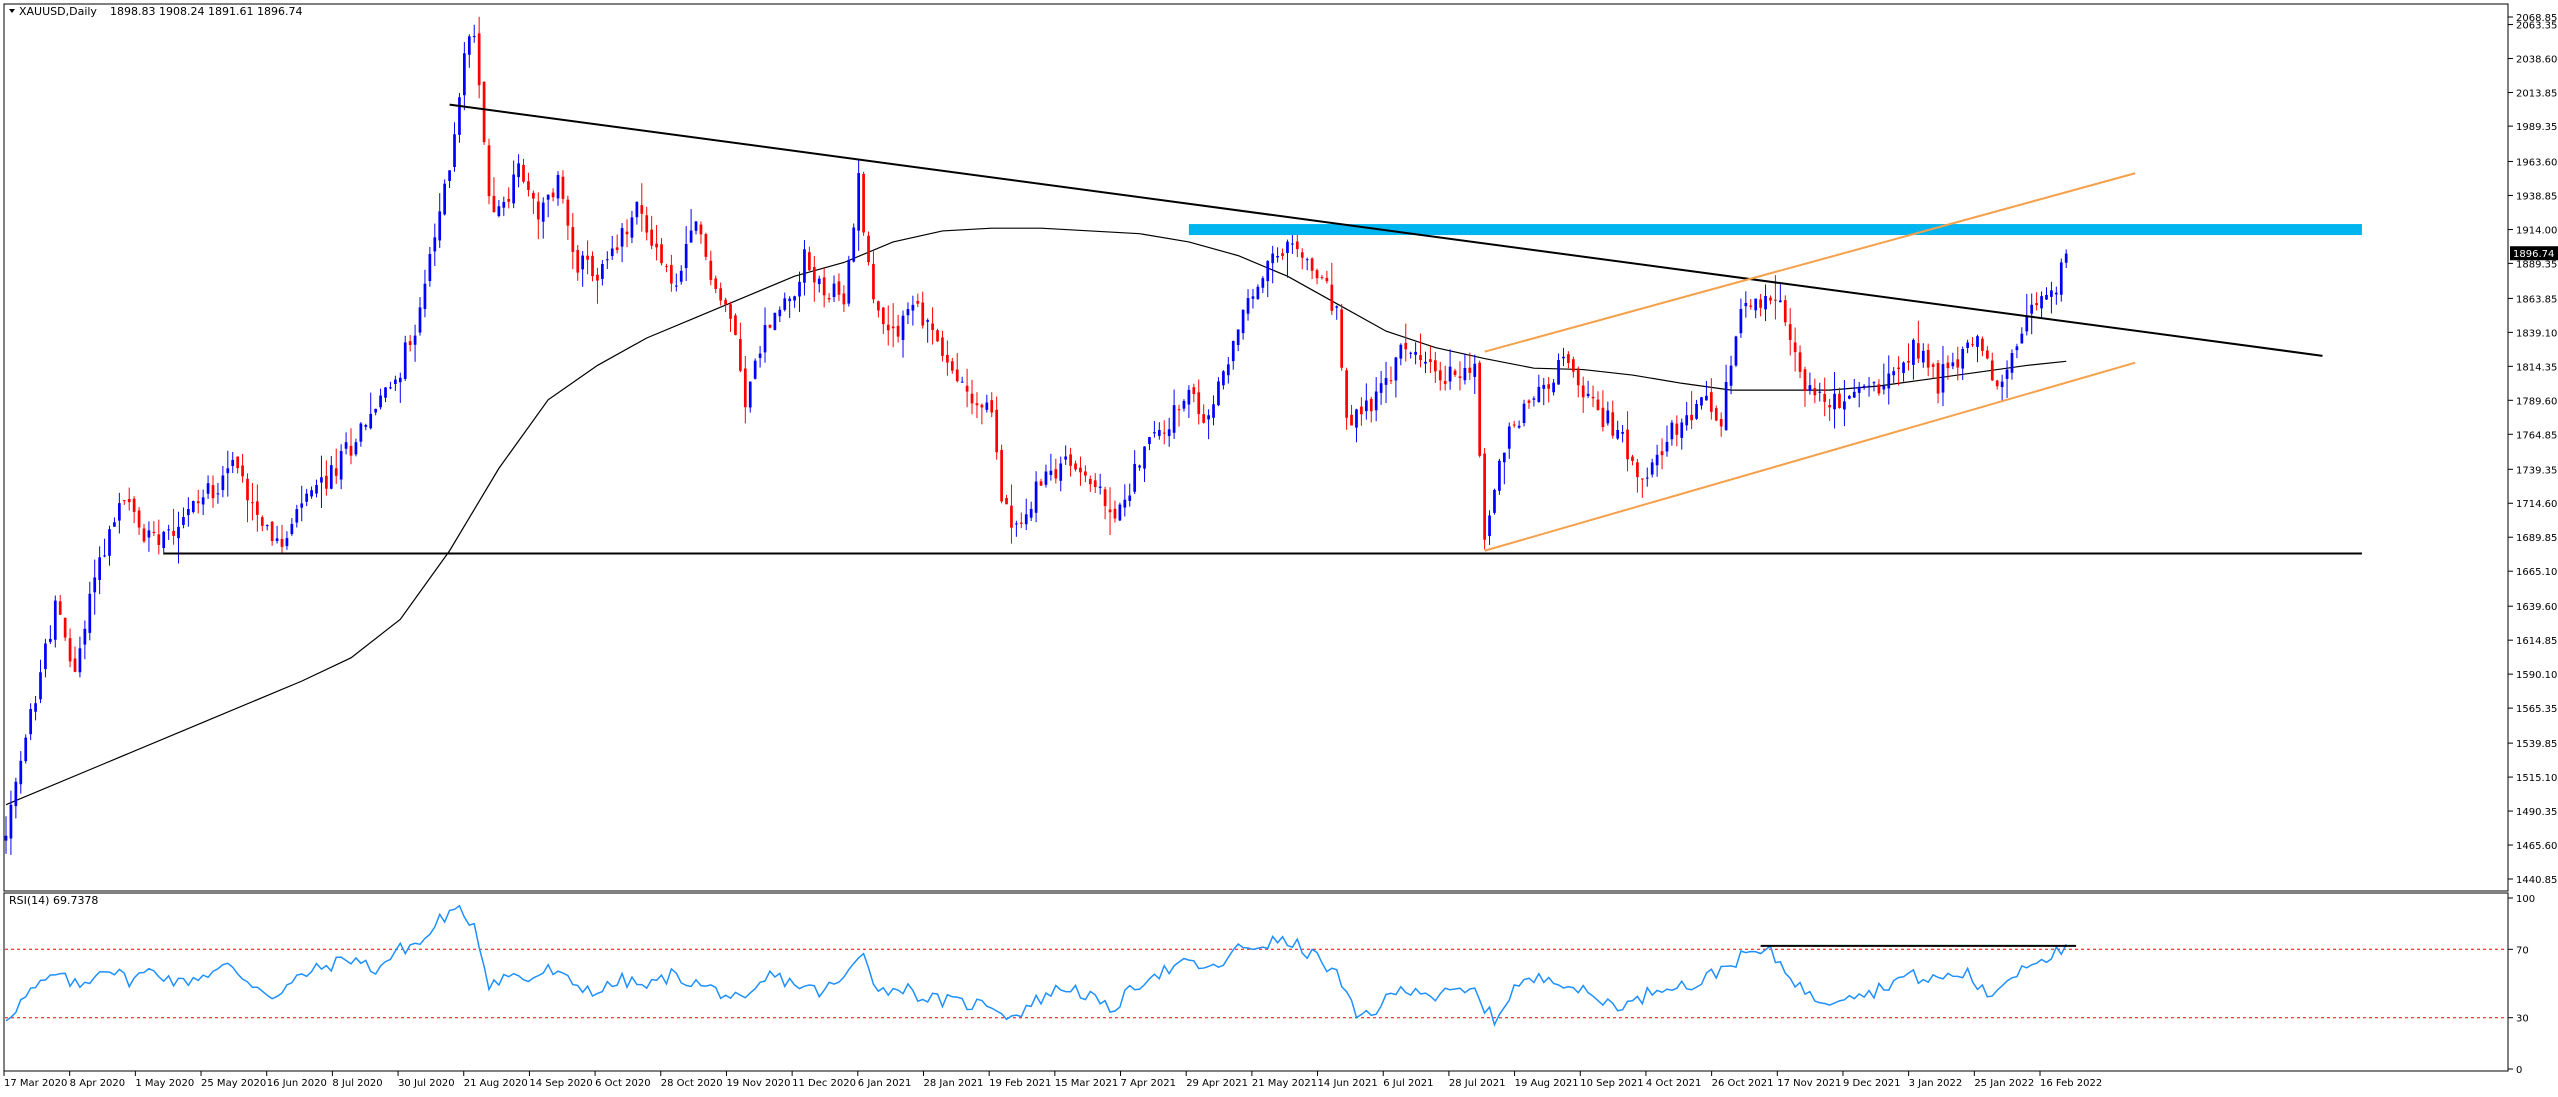  I want to click on y-tick-label: 1963.60, so click(2536, 162).